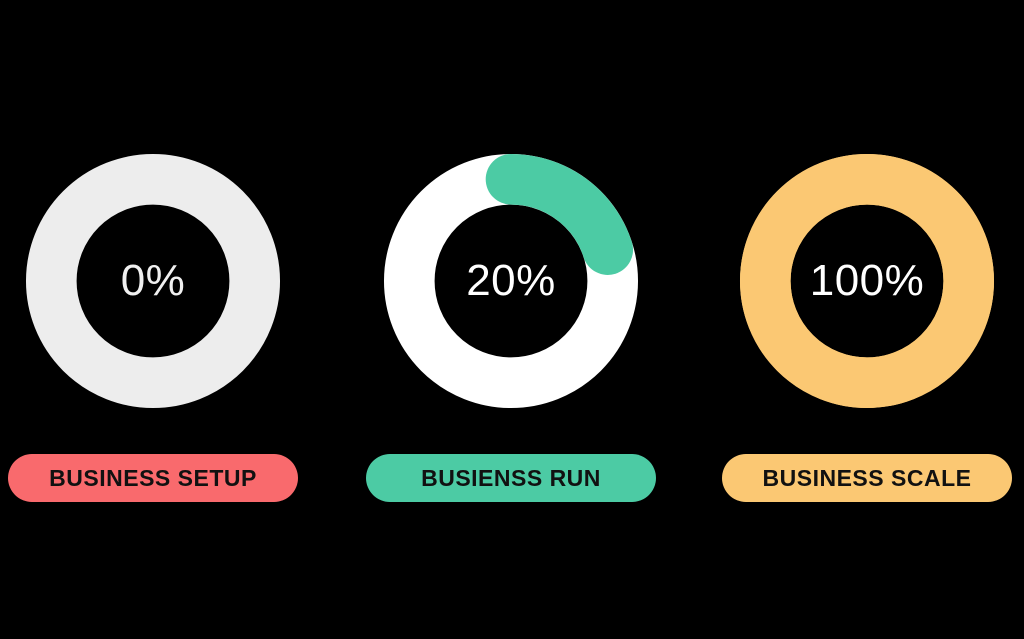 The image size is (1024, 639). I want to click on donut-ring: 0%, so click(153, 281).